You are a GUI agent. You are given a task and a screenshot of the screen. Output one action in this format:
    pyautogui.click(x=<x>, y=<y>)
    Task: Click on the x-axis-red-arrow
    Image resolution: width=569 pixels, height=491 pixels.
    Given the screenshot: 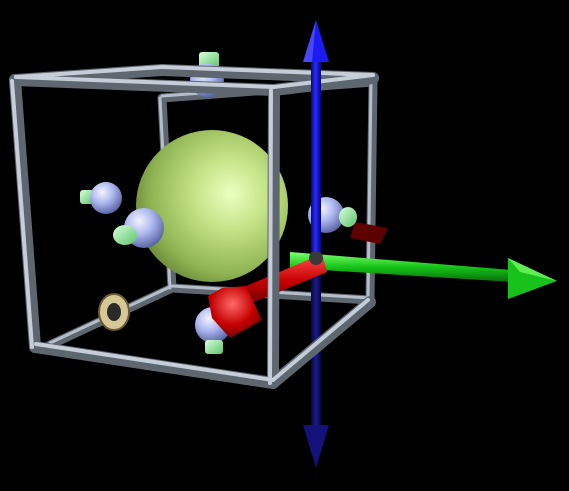 What is the action you would take?
    pyautogui.click(x=267, y=296)
    